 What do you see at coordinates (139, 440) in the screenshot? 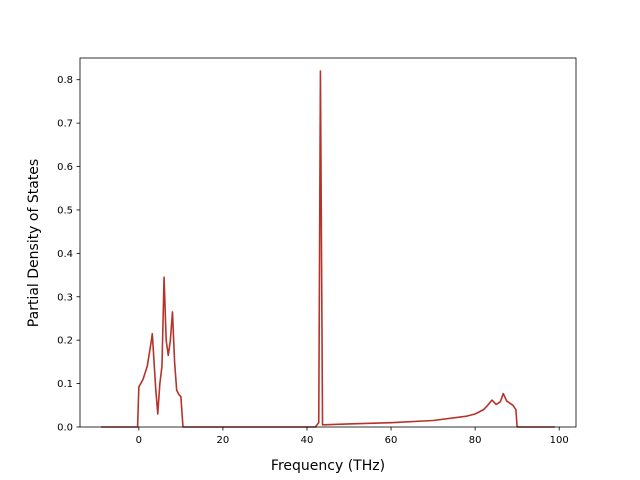
I see `x-tick-label: 0` at bounding box center [139, 440].